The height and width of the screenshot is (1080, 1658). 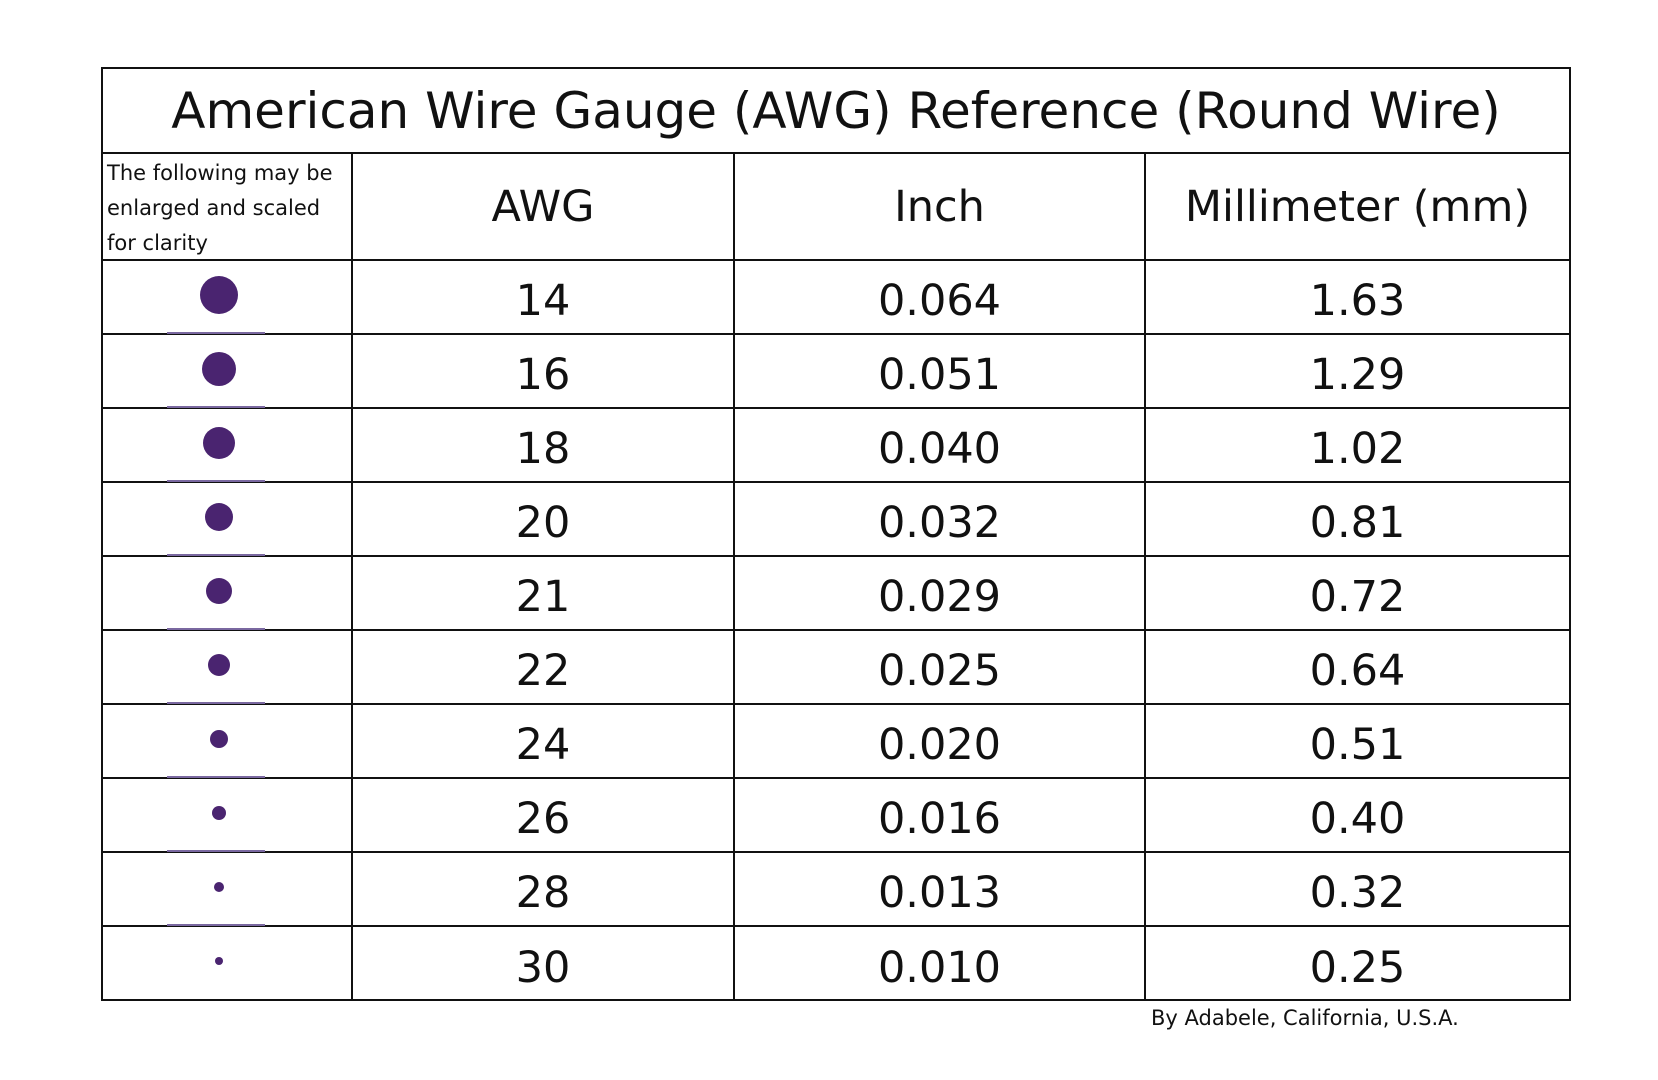 What do you see at coordinates (544, 298) in the screenshot?
I see `table-cell: 14` at bounding box center [544, 298].